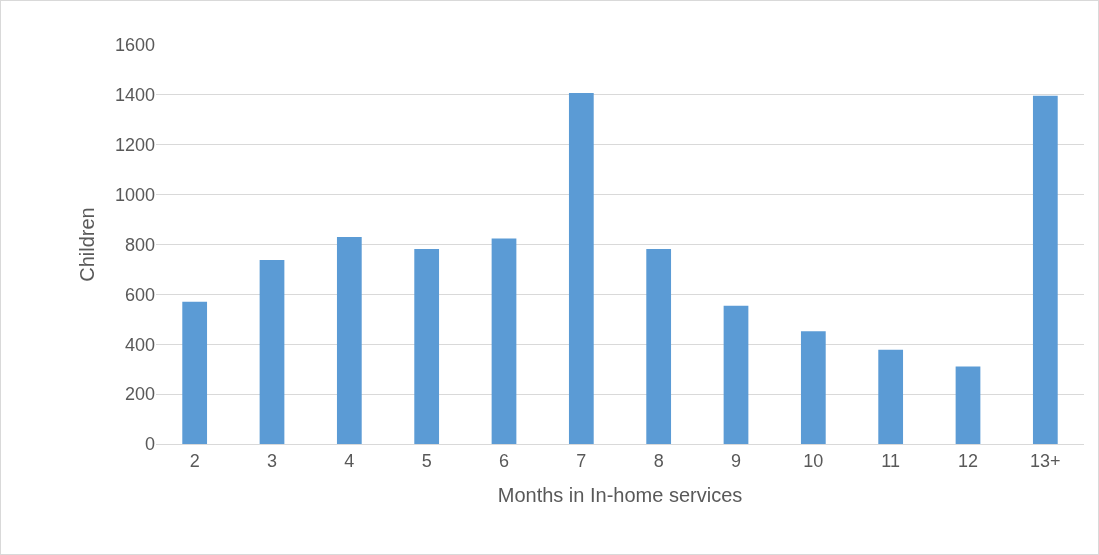 The height and width of the screenshot is (555, 1099). What do you see at coordinates (272, 460) in the screenshot?
I see `x-tick-label: 3` at bounding box center [272, 460].